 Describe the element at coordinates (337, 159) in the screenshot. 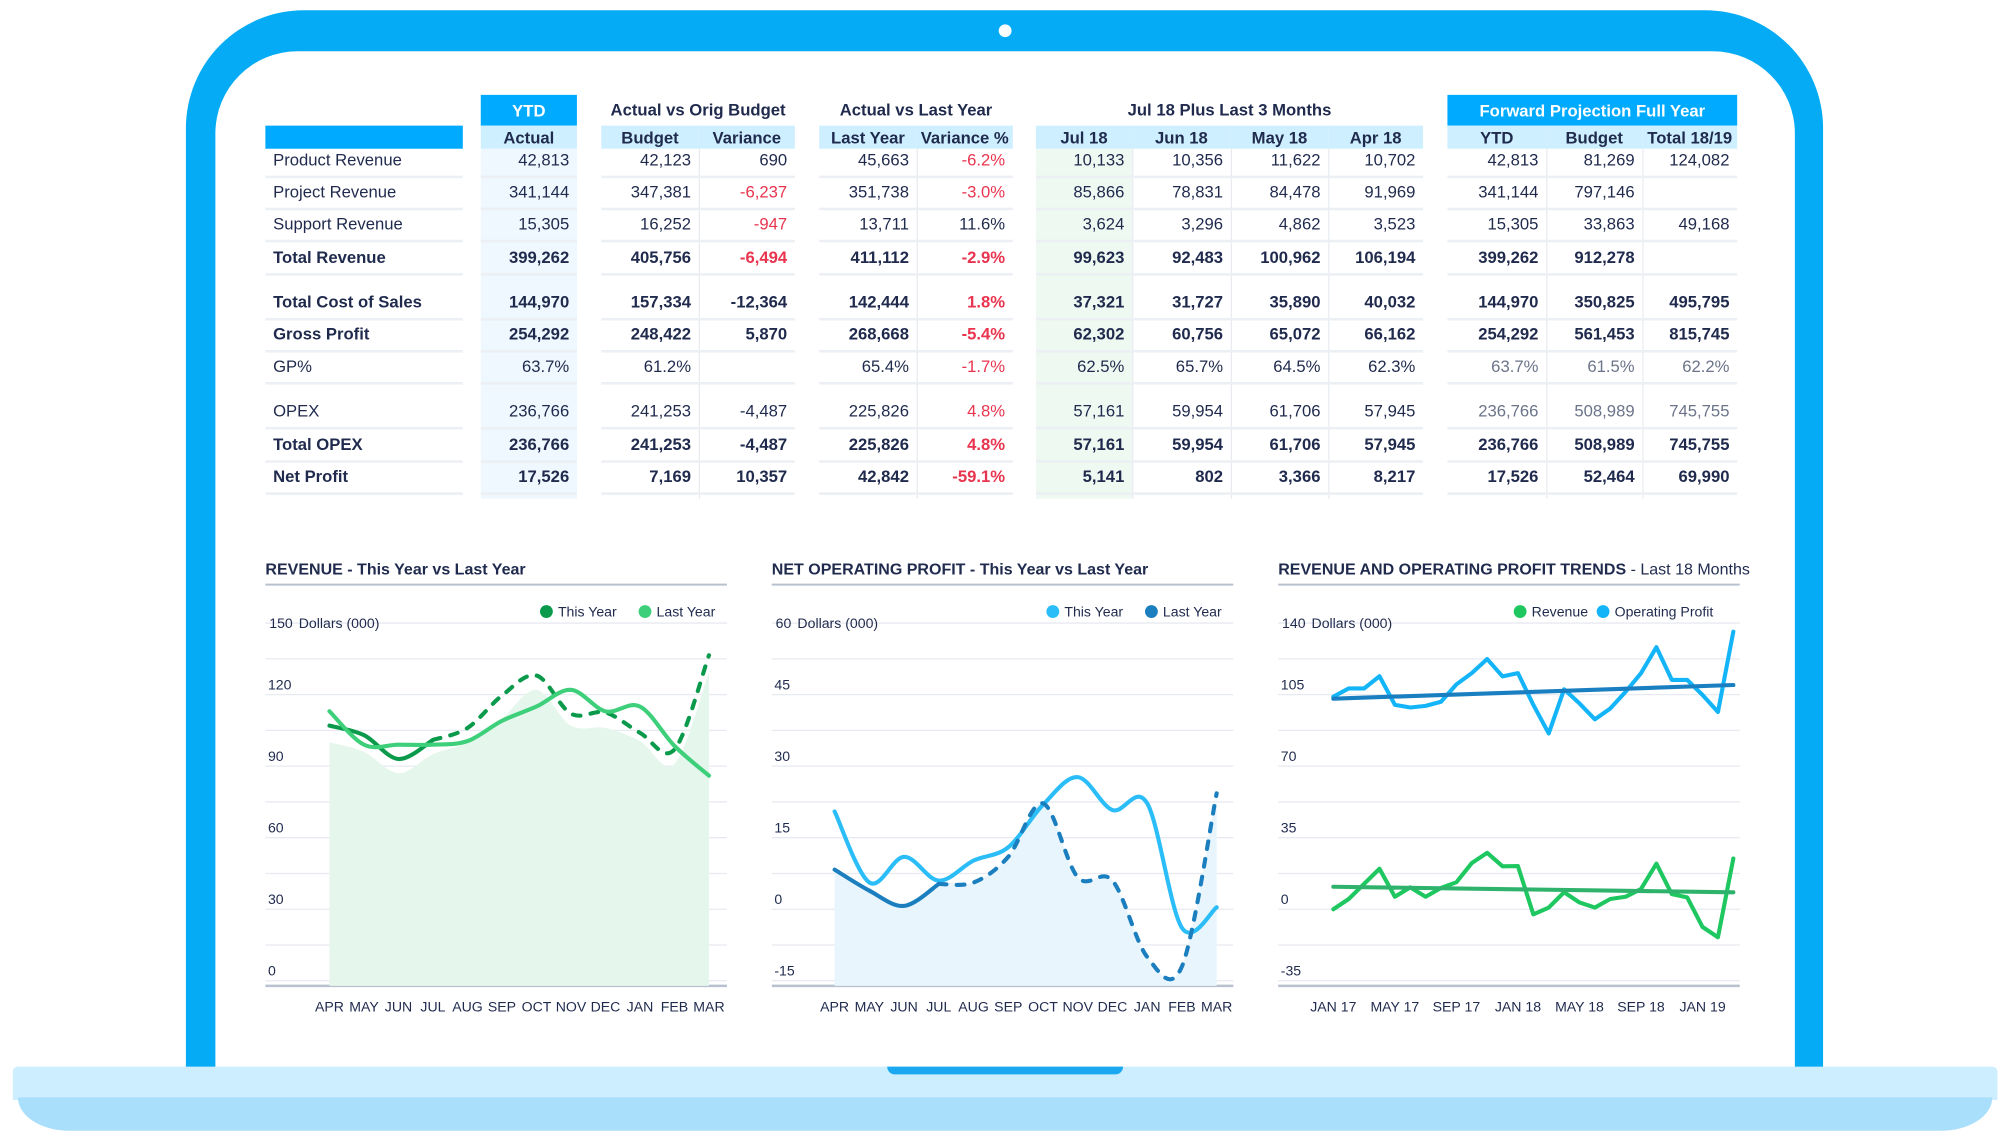

I see `row-label: Product Revenue` at that location.